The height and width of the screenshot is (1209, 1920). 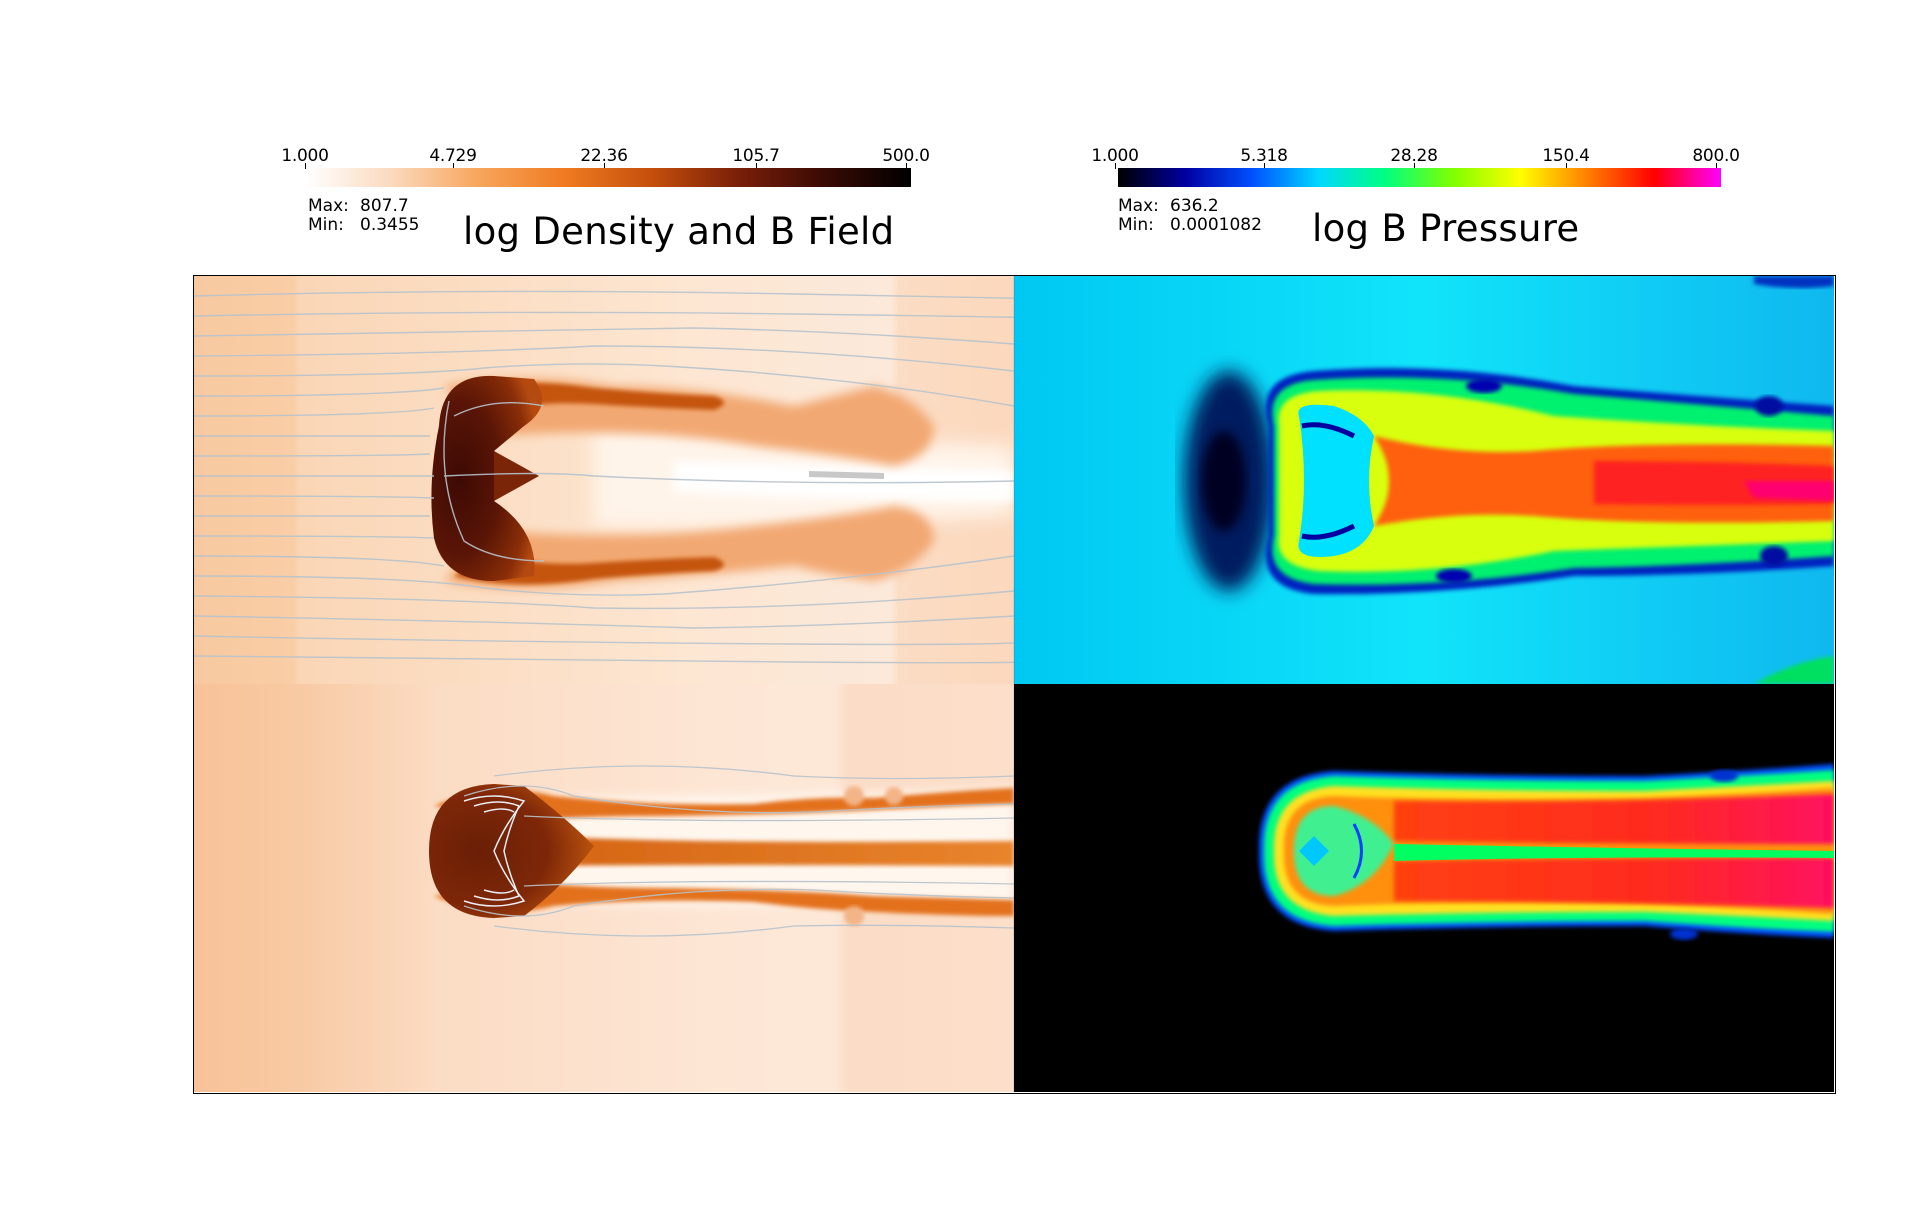 I want to click on density-max-value: 807.7, so click(x=384, y=206).